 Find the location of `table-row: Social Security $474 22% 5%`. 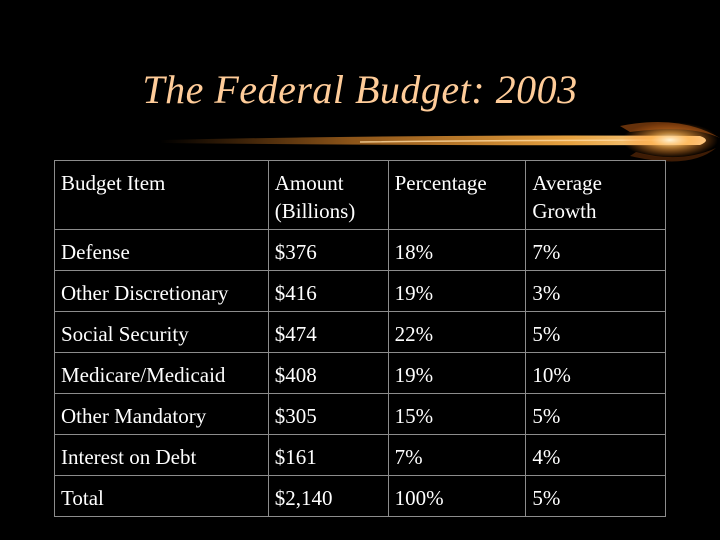

table-row: Social Security $474 22% 5% is located at coordinates (360, 332).